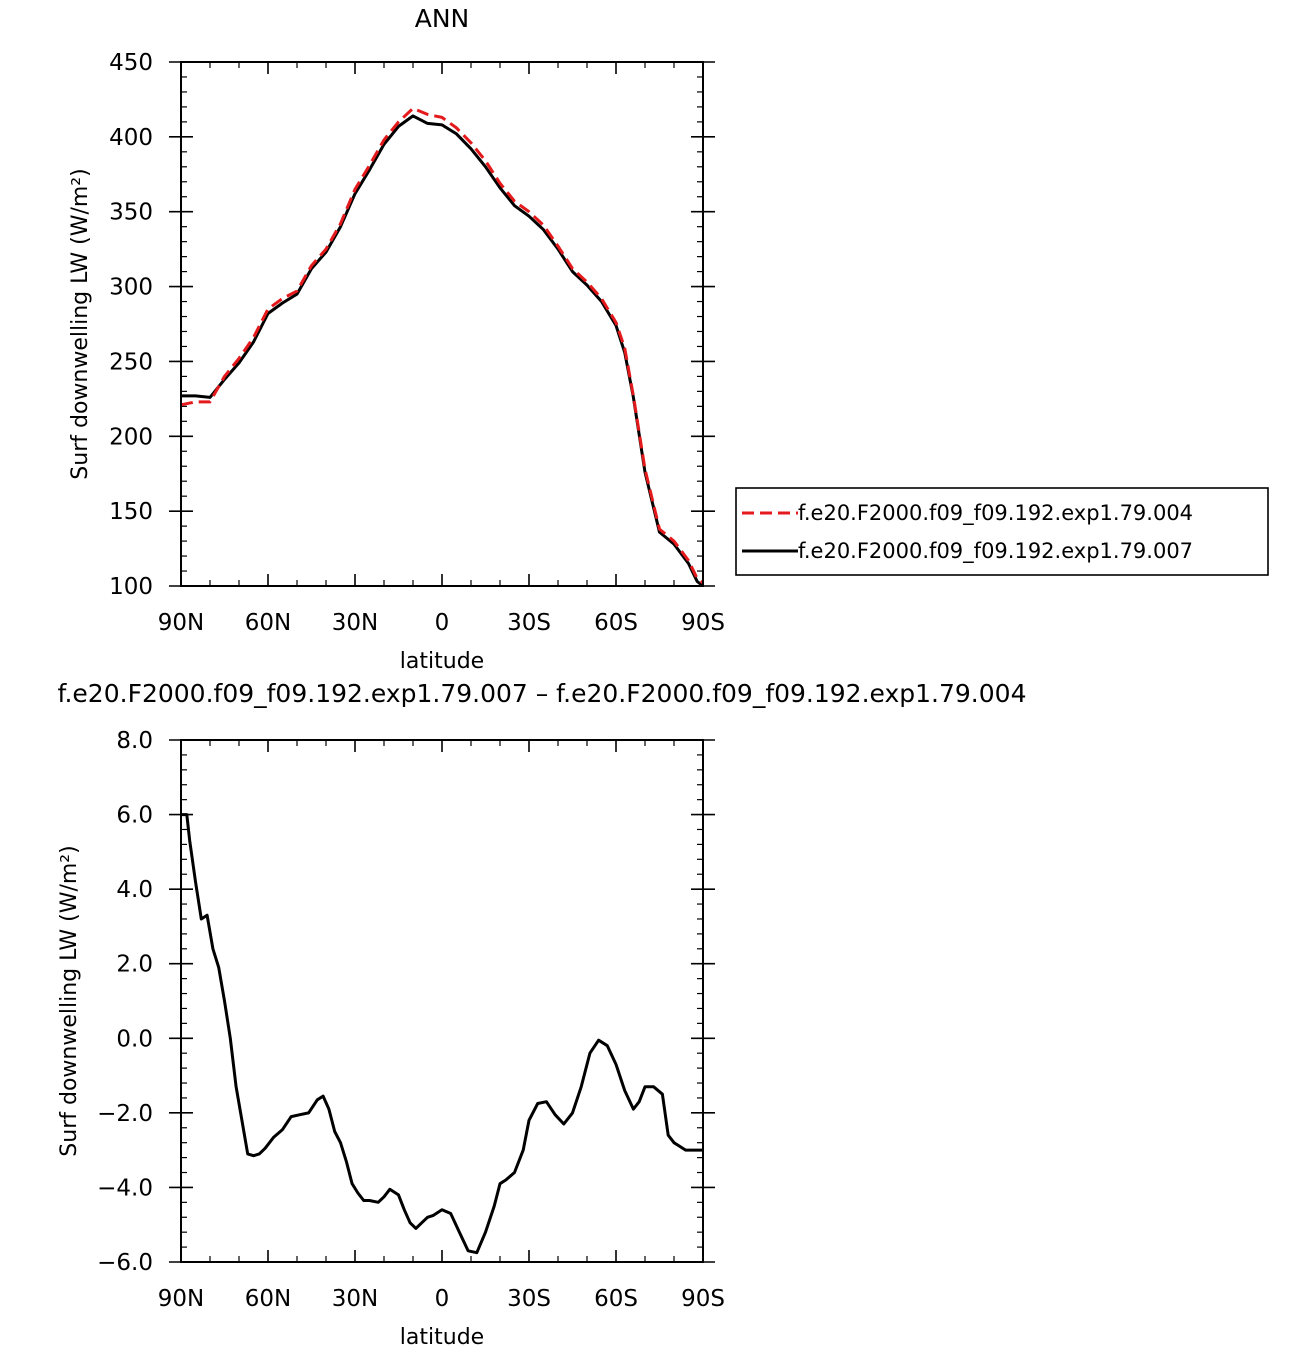  What do you see at coordinates (134, 965) in the screenshot?
I see `bottom-panel-y-tick-label: 2.0` at bounding box center [134, 965].